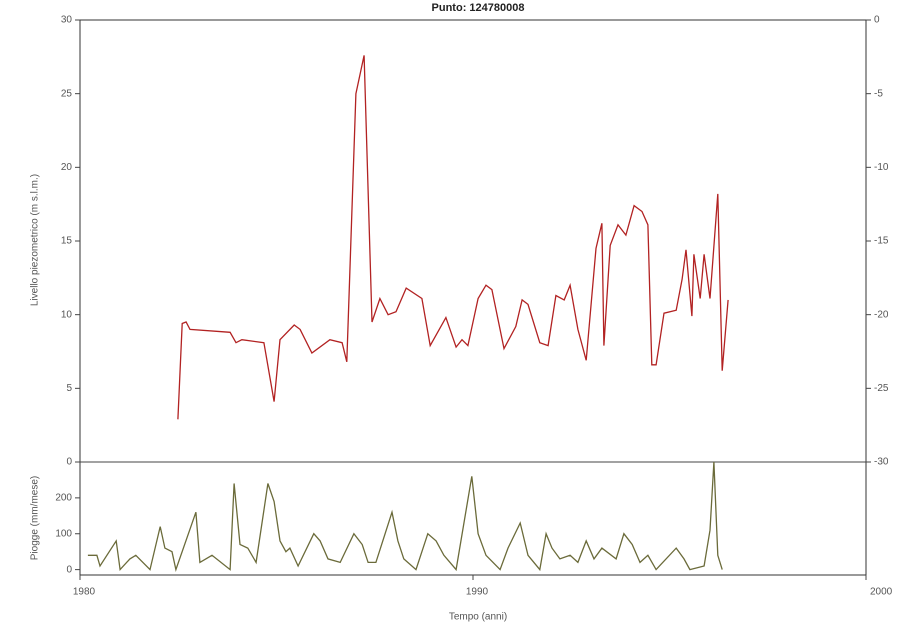  I want to click on x-tick-label: 1980, so click(84, 592).